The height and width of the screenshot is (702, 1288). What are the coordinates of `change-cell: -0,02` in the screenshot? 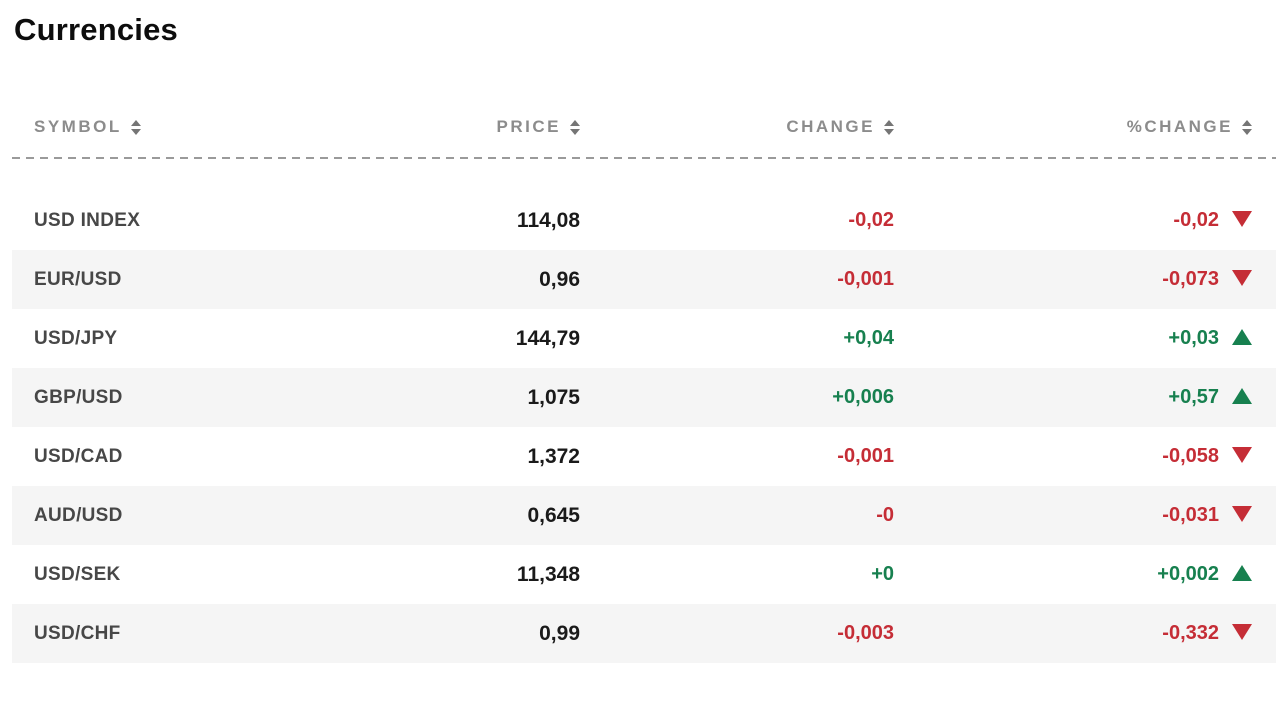 It's located at (737, 220).